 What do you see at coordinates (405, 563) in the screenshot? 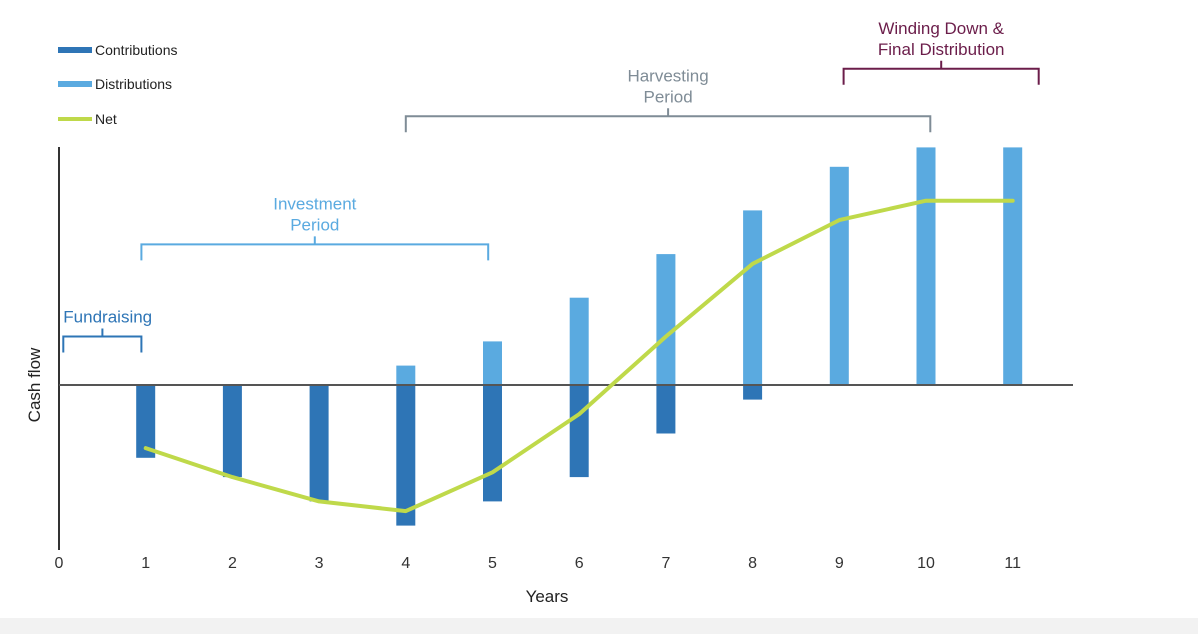
I see `x-tick-label-4: 4` at bounding box center [405, 563].